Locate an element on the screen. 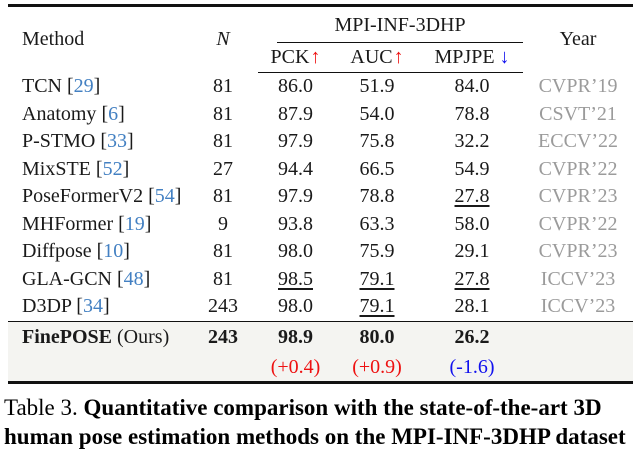 This screenshot has height=451, width=640. method-name: P-STMO is located at coordinates (59, 141).